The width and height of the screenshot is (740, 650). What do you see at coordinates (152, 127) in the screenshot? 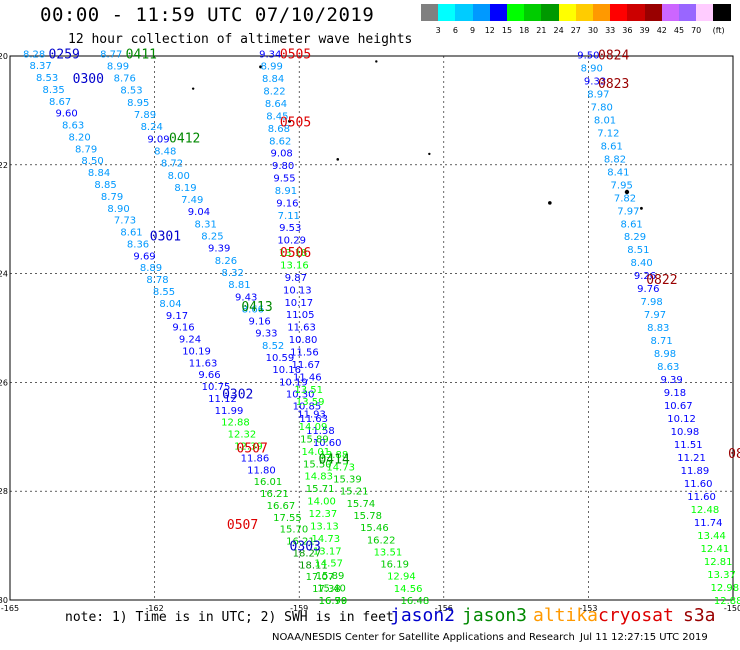
I see `wave-height-value: 8.24` at bounding box center [152, 127].